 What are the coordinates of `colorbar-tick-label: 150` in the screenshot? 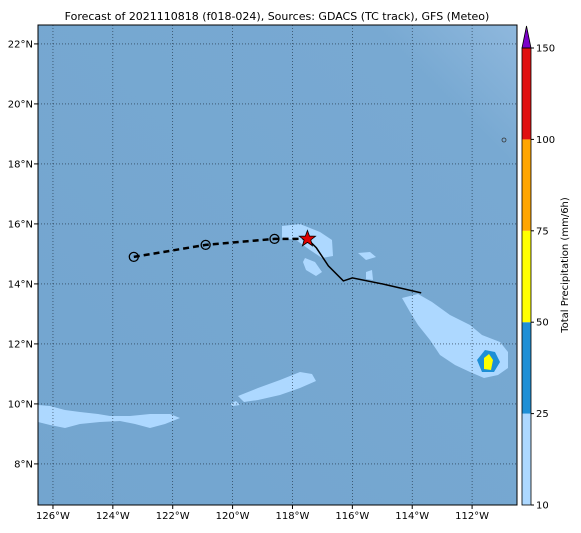 It's located at (545, 49).